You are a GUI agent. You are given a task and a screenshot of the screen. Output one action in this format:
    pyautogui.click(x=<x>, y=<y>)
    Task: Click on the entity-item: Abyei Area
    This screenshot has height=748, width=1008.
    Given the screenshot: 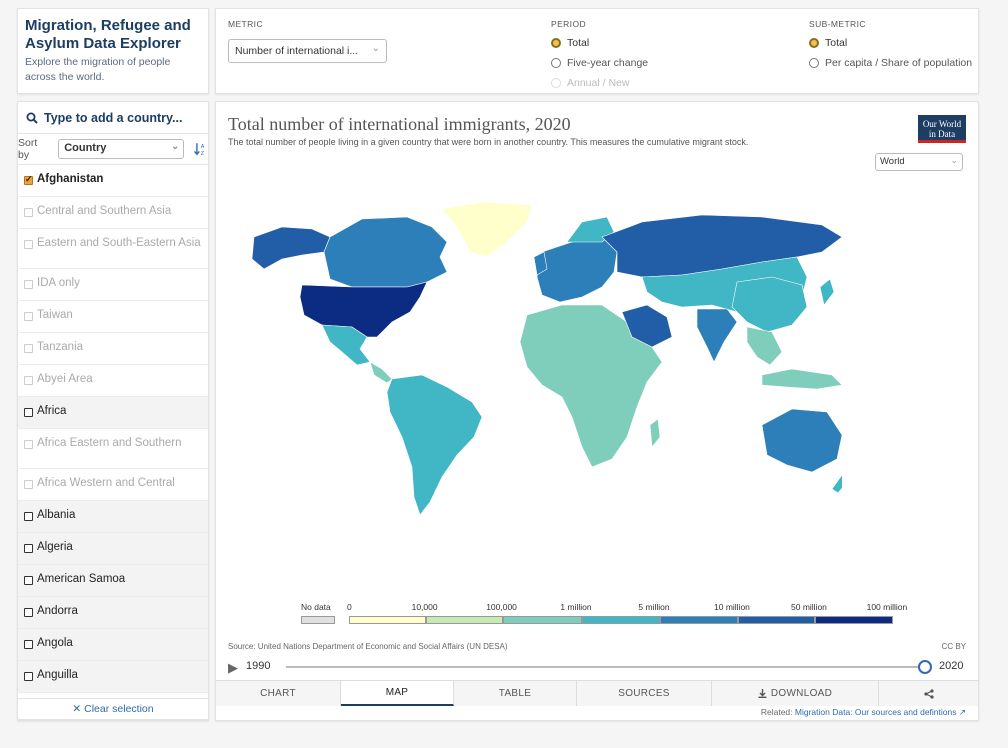 What is the action you would take?
    pyautogui.click(x=113, y=381)
    